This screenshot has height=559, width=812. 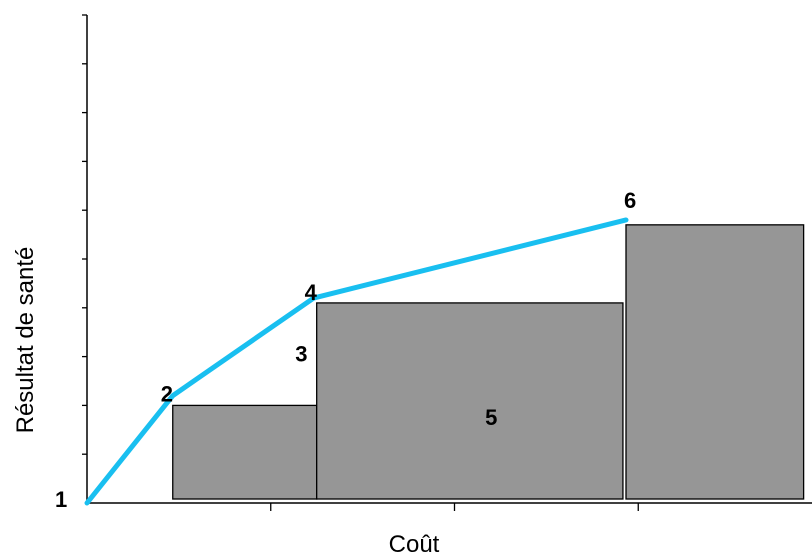 What do you see at coordinates (25, 340) in the screenshot?
I see `y-axis-title: Résultat de santé` at bounding box center [25, 340].